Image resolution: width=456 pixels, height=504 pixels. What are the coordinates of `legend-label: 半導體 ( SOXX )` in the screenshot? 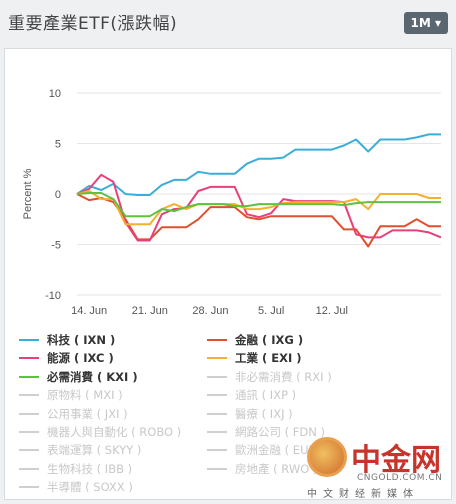 It's located at (90, 487).